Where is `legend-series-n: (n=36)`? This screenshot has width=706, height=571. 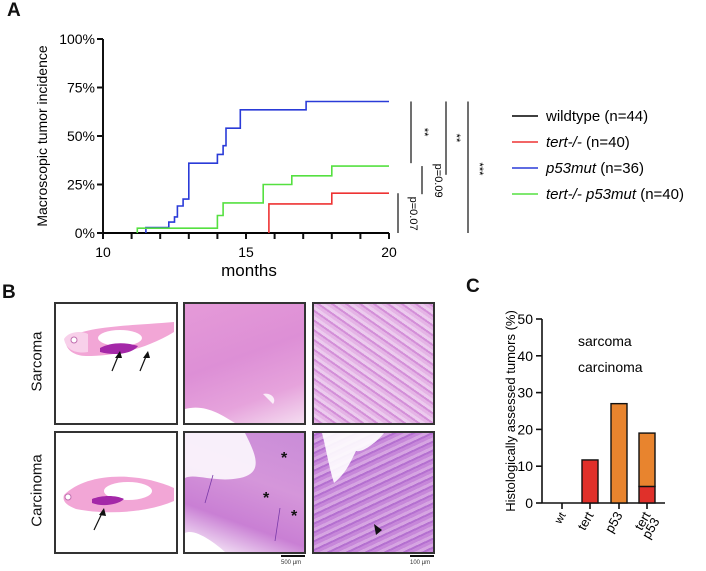 legend-series-n: (n=36) is located at coordinates (620, 168).